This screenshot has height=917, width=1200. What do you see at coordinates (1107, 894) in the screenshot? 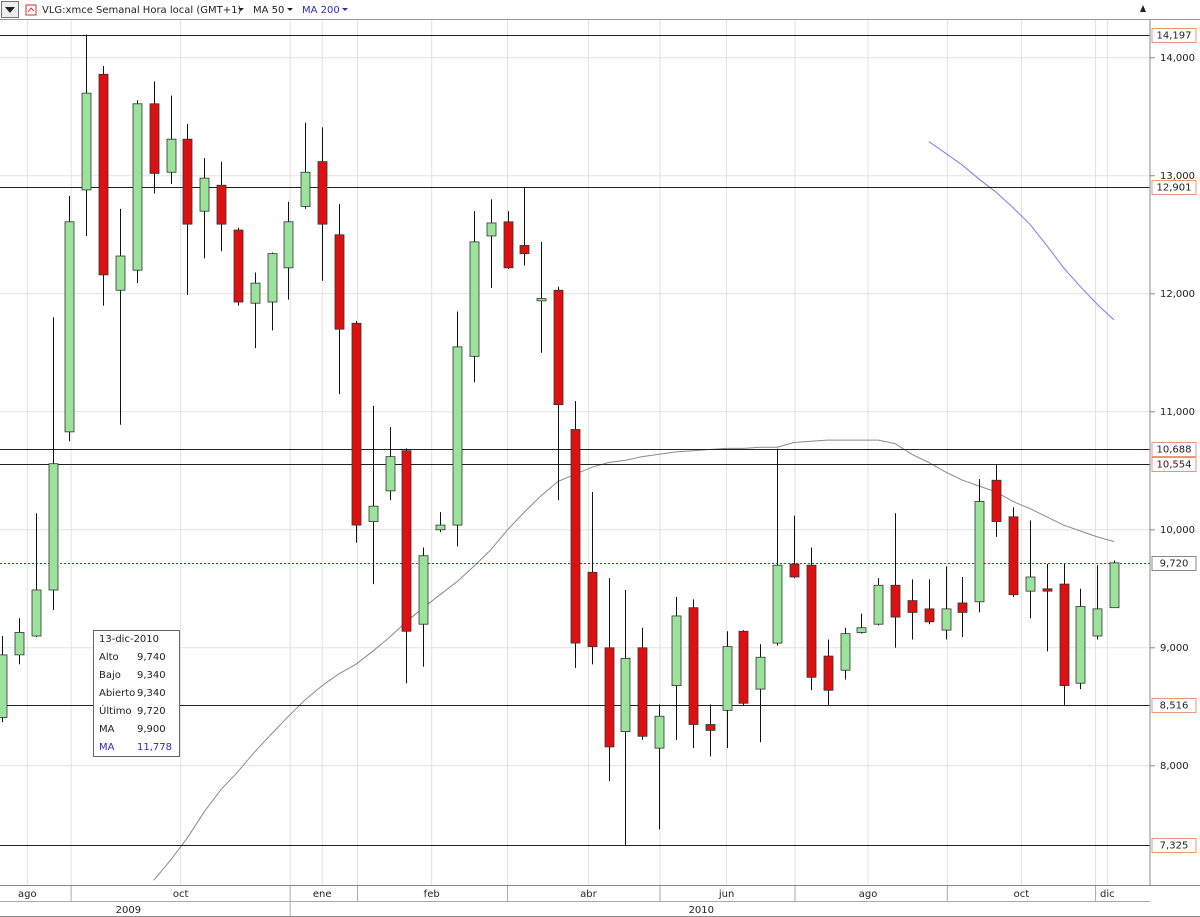
I see `x-tick-label: dic` at bounding box center [1107, 894].